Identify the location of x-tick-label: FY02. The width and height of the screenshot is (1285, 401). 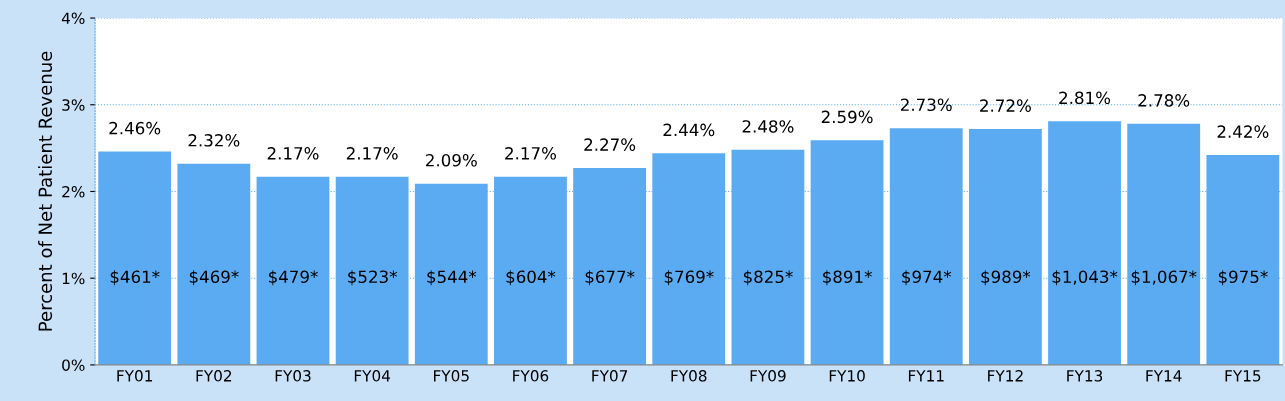
(214, 376).